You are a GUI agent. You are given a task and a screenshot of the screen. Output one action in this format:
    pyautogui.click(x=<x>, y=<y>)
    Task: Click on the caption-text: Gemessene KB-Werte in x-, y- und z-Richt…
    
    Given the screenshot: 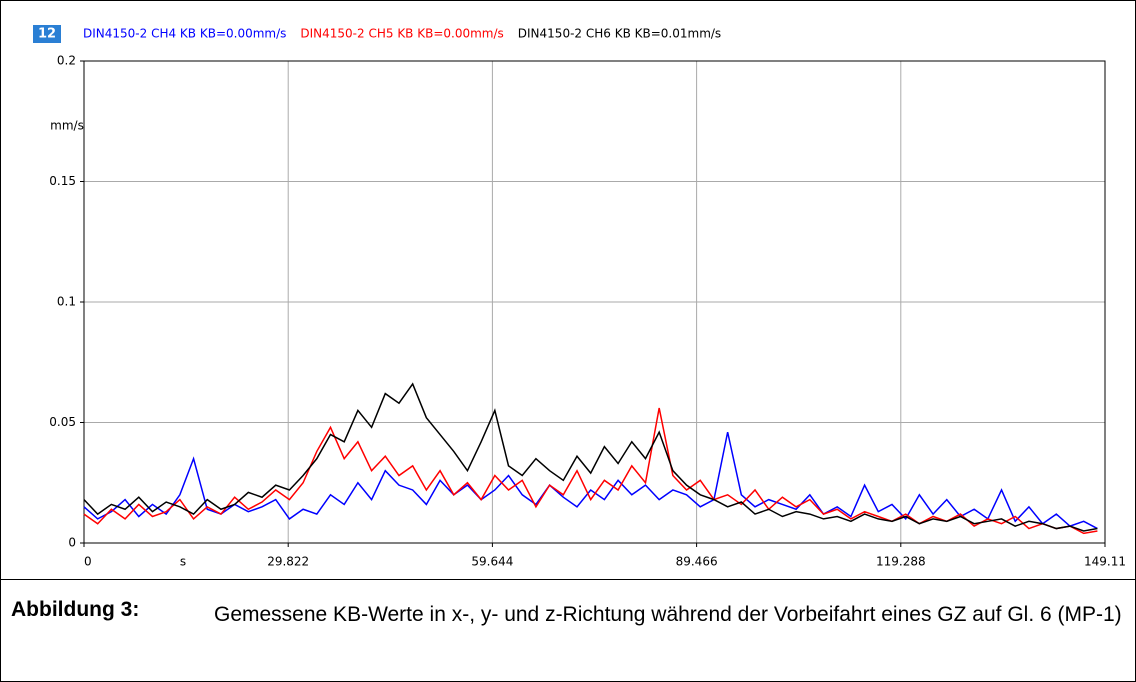 What is the action you would take?
    pyautogui.click(x=668, y=614)
    